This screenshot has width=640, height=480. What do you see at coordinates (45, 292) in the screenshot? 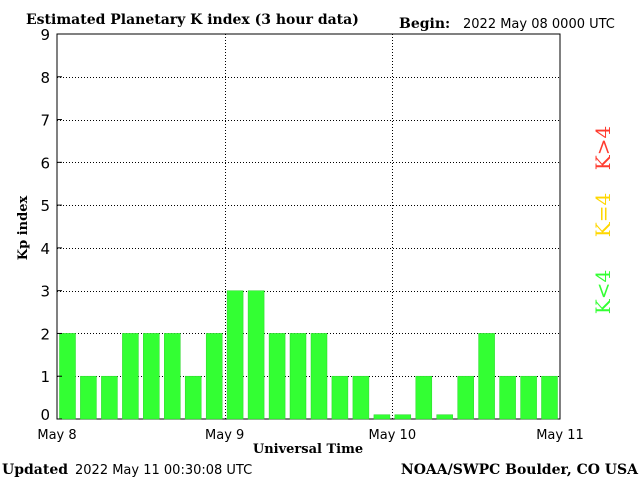
I see `y-tick-label: 3` at bounding box center [45, 292].